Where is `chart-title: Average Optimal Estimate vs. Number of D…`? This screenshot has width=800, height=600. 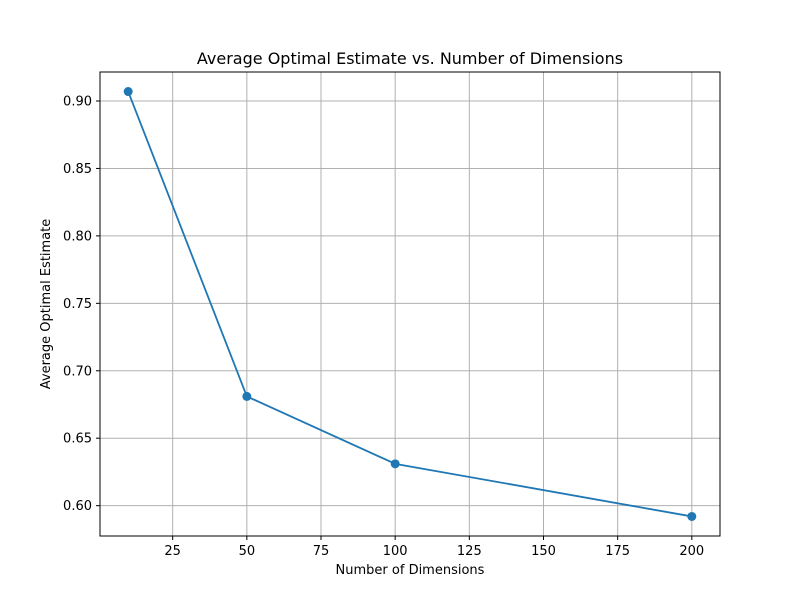
chart-title: Average Optimal Estimate vs. Number of D… is located at coordinates (410, 58).